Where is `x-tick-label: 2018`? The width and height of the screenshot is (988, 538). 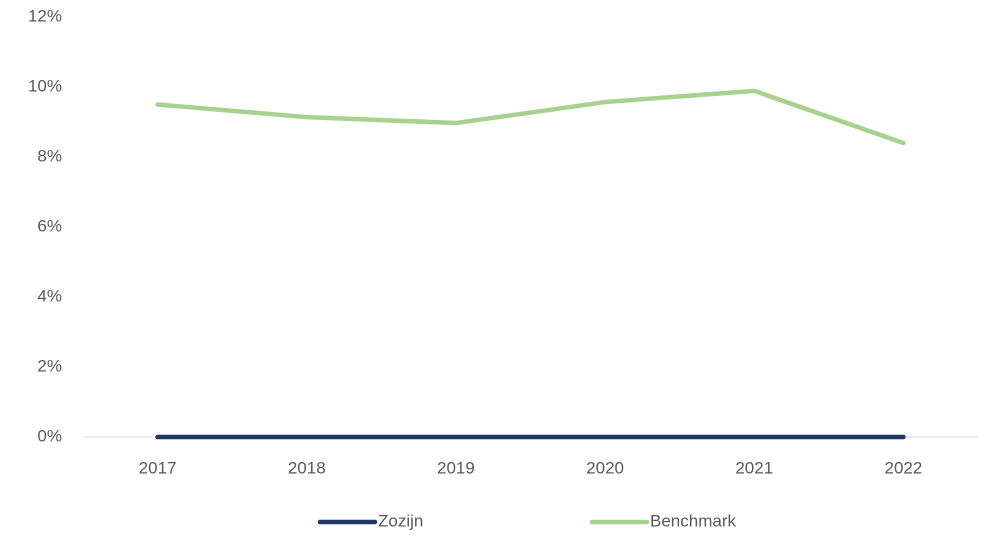
x-tick-label: 2018 is located at coordinates (307, 467).